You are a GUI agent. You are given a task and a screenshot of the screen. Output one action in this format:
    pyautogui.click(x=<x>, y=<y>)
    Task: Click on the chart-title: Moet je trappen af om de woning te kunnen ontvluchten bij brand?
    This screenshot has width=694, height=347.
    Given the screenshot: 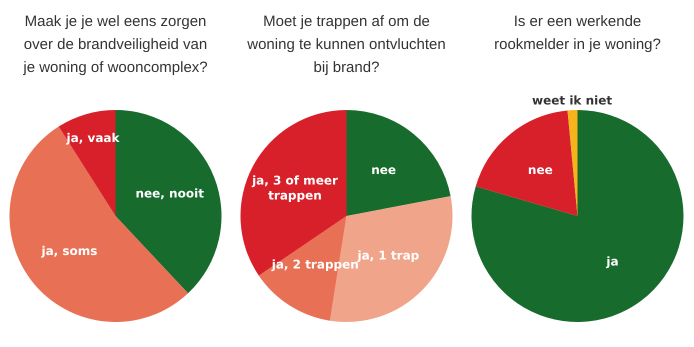 What is the action you would take?
    pyautogui.click(x=346, y=45)
    